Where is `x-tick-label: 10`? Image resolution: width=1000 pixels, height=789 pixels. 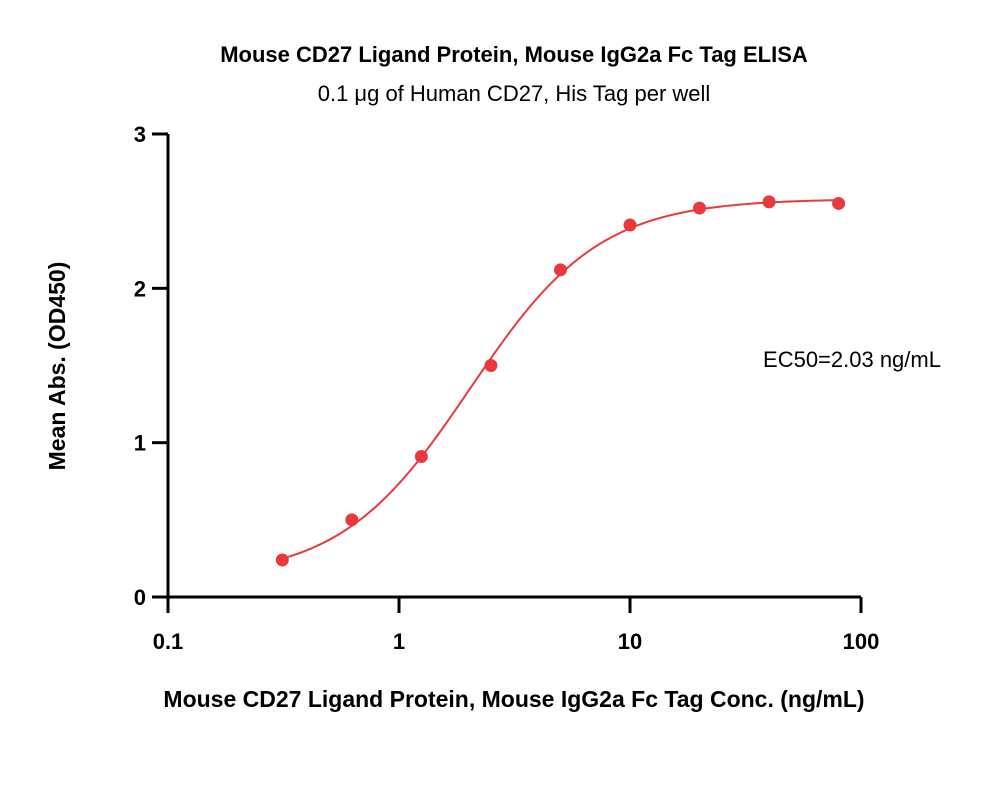 x-tick-label: 10 is located at coordinates (630, 641).